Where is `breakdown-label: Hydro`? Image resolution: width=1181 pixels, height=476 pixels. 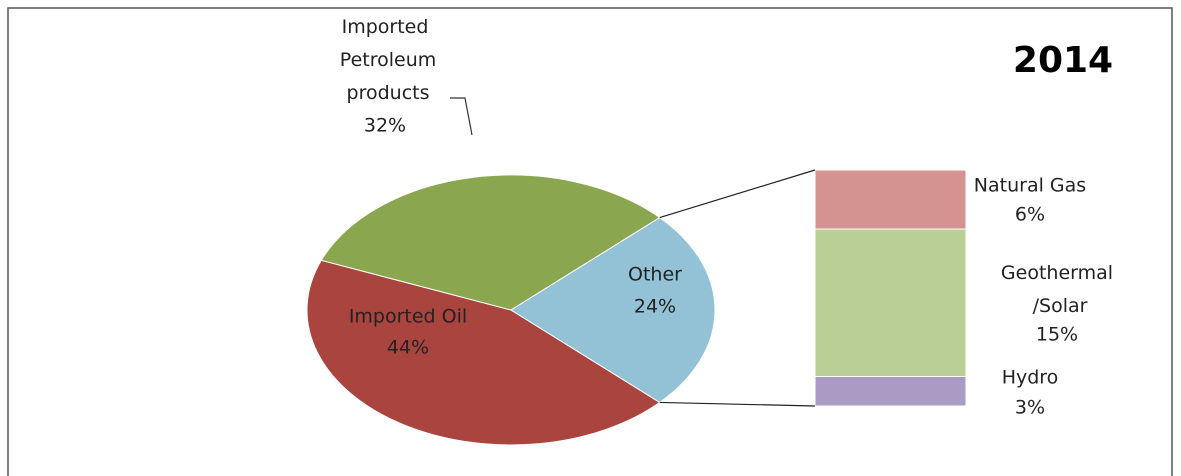
breakdown-label: Hydro is located at coordinates (1030, 378).